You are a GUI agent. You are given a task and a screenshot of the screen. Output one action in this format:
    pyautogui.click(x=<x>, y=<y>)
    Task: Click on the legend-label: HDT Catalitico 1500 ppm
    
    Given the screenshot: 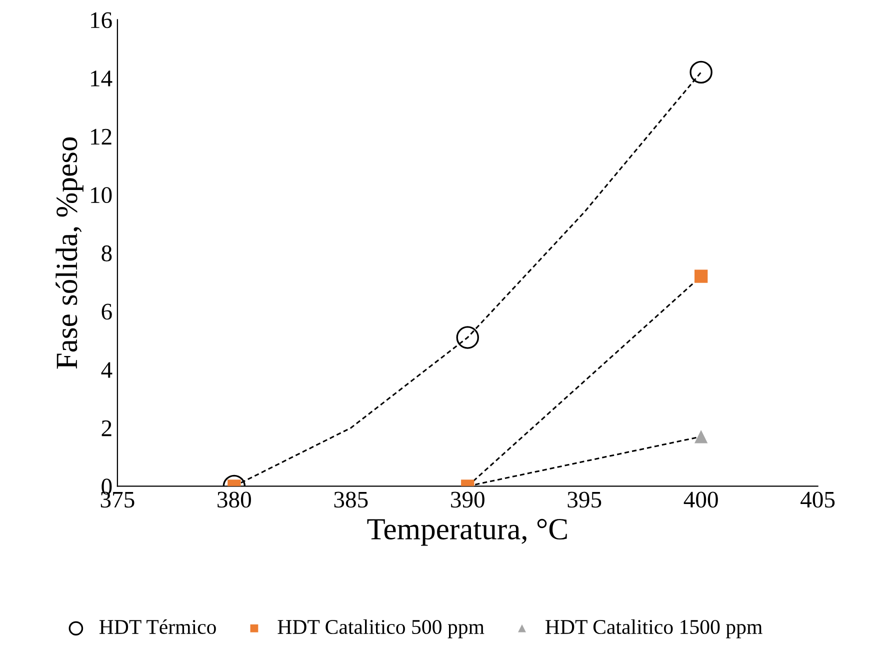 What is the action you would take?
    pyautogui.click(x=654, y=628)
    